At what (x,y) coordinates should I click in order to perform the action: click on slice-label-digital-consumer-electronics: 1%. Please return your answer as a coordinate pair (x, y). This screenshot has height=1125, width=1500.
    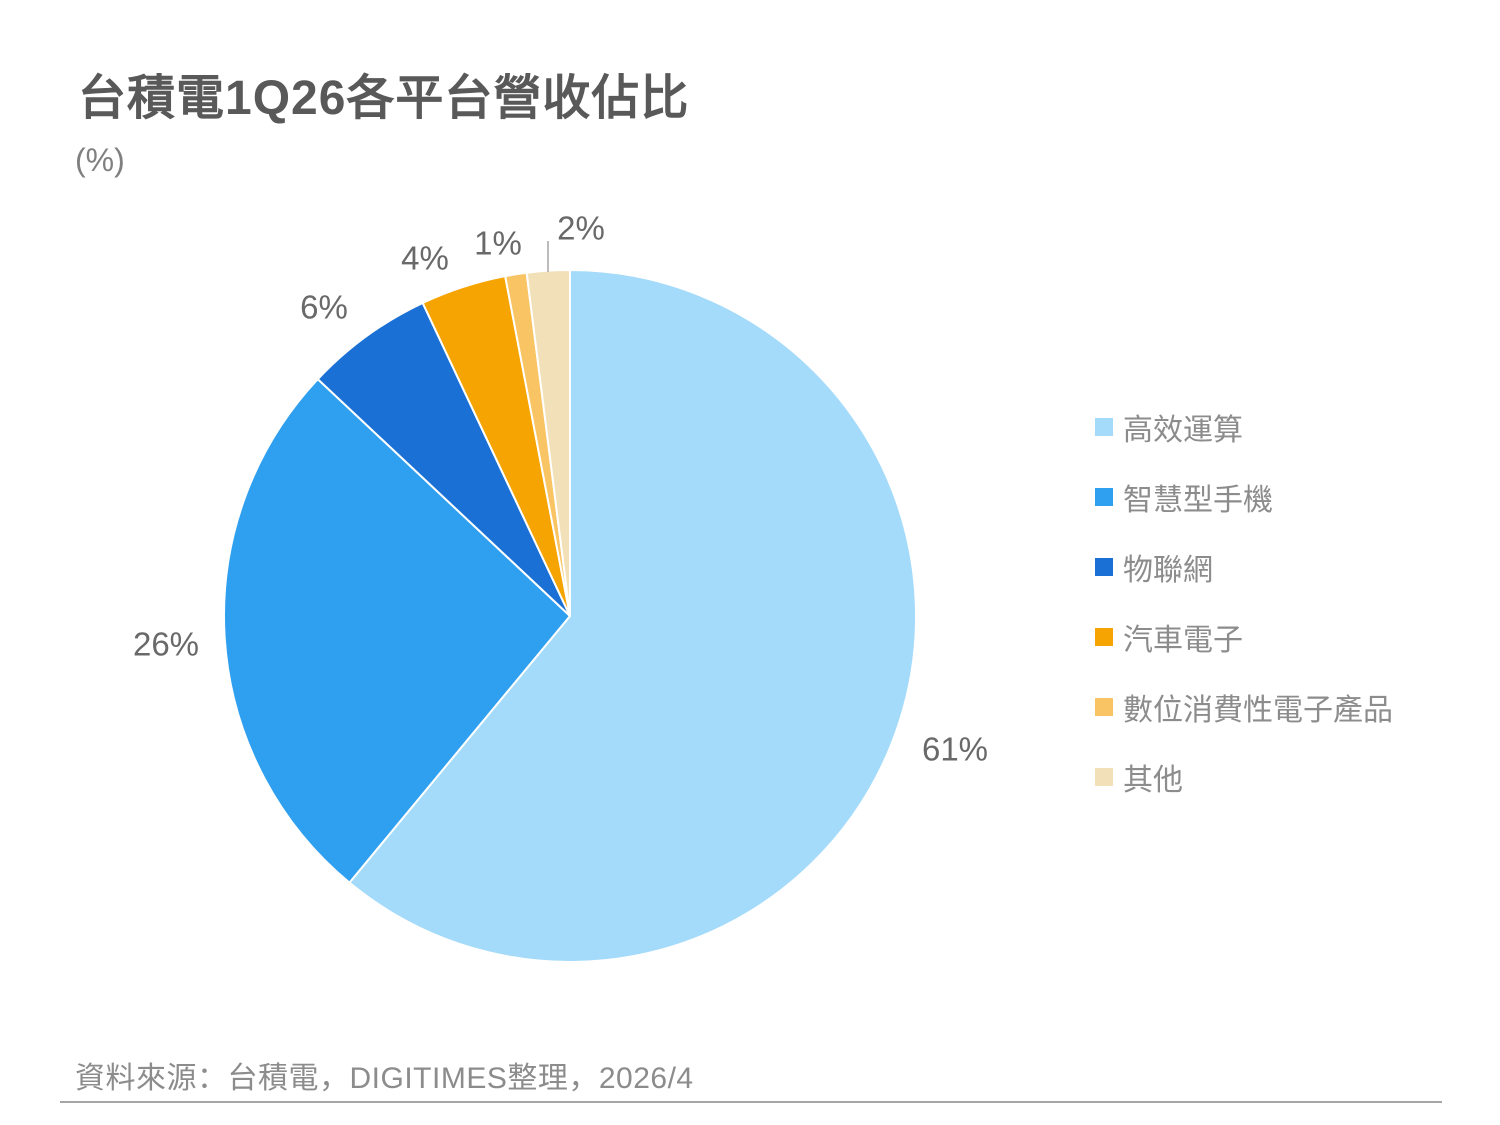
    Looking at the image, I should click on (498, 243).